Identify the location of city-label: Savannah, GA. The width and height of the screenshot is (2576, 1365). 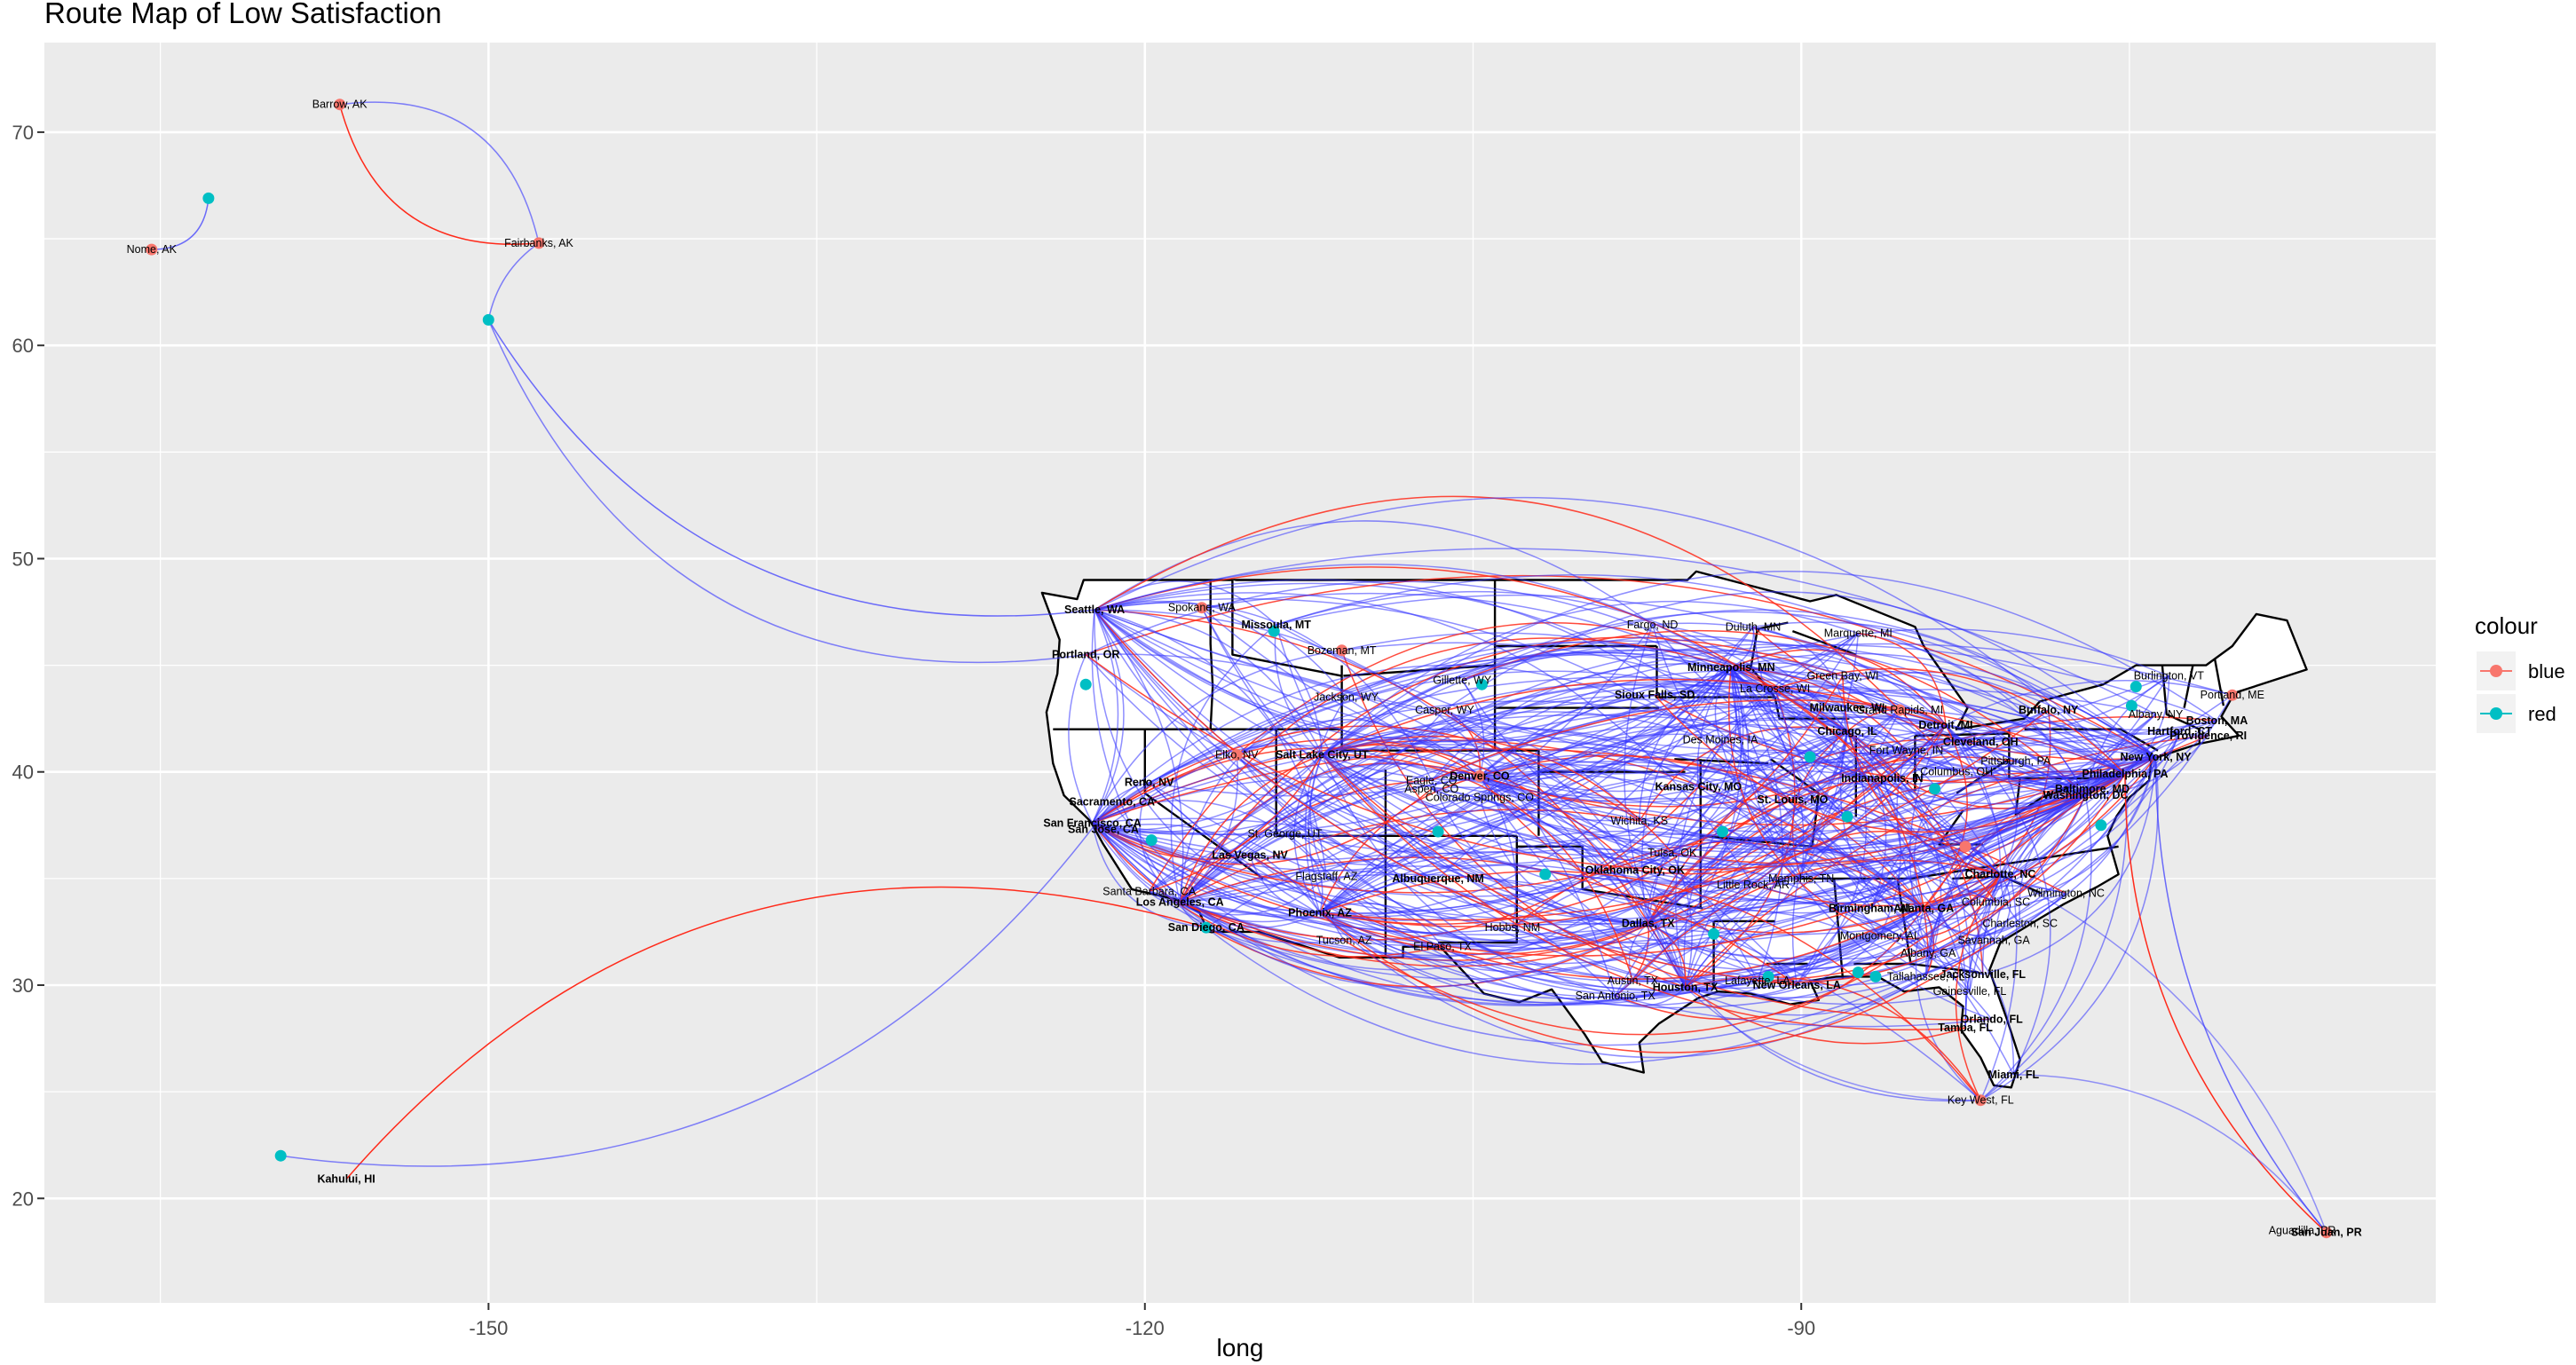
(1993, 941).